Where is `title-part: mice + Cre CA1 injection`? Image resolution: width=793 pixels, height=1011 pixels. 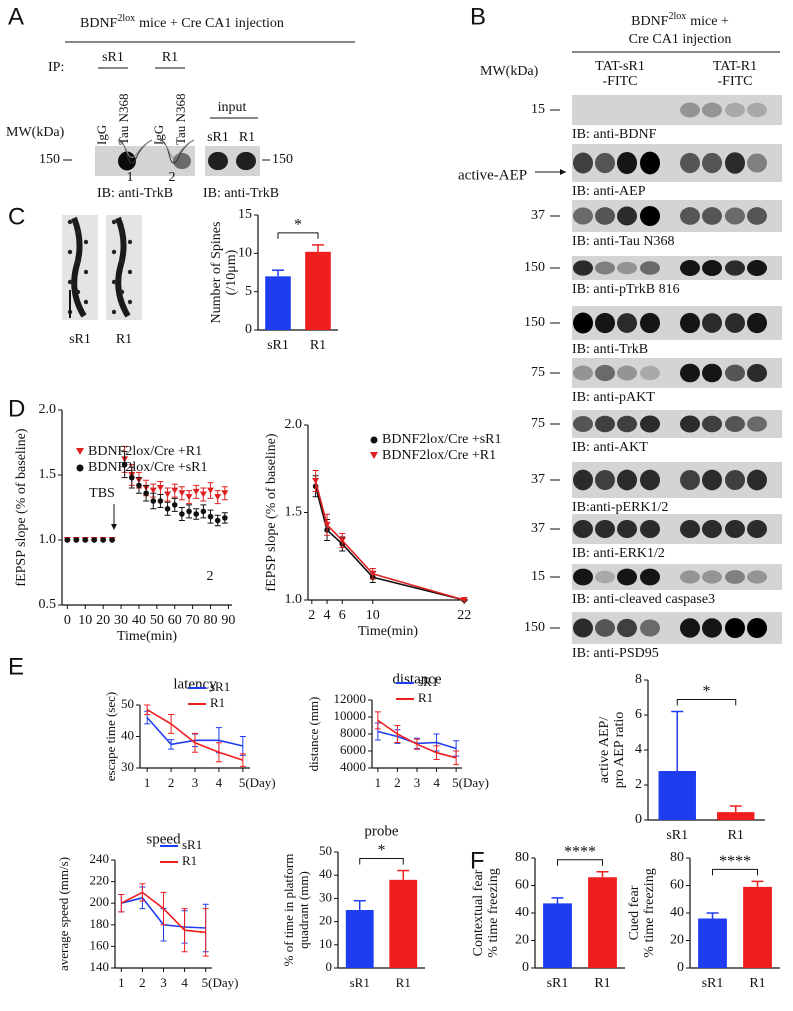
title-part: mice + Cre CA1 injection is located at coordinates (211, 23).